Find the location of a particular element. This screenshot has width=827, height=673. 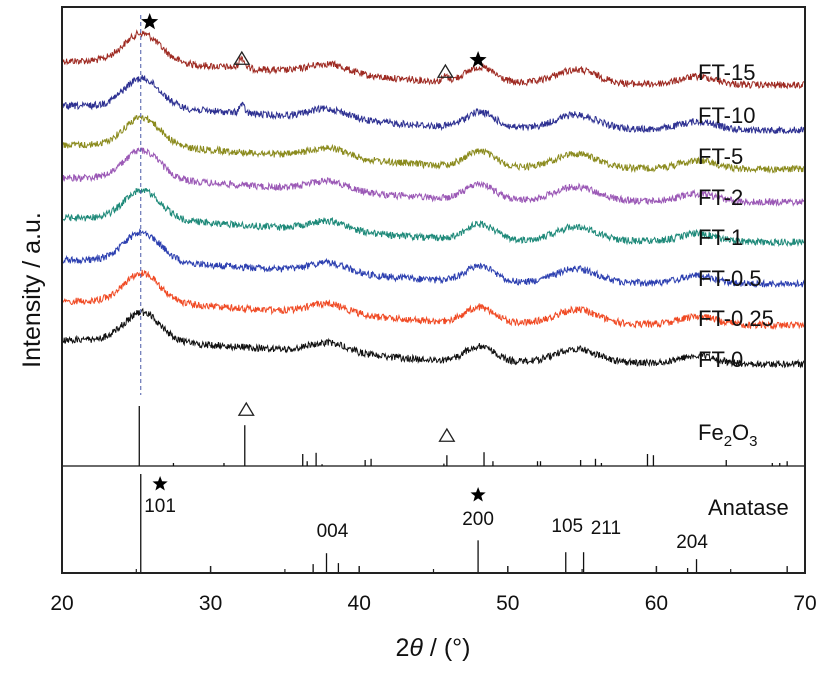

series-label: FT-5 is located at coordinates (720, 156).